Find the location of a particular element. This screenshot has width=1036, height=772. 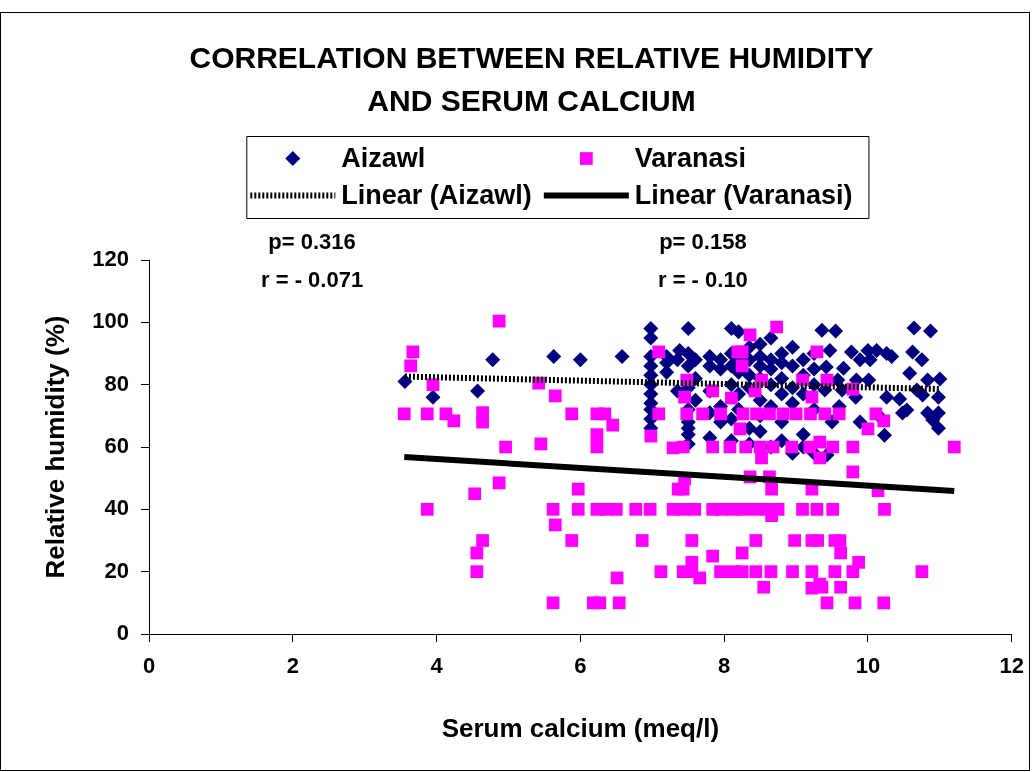

y-axis-title: Relative humidity (%) is located at coordinates (54, 447).